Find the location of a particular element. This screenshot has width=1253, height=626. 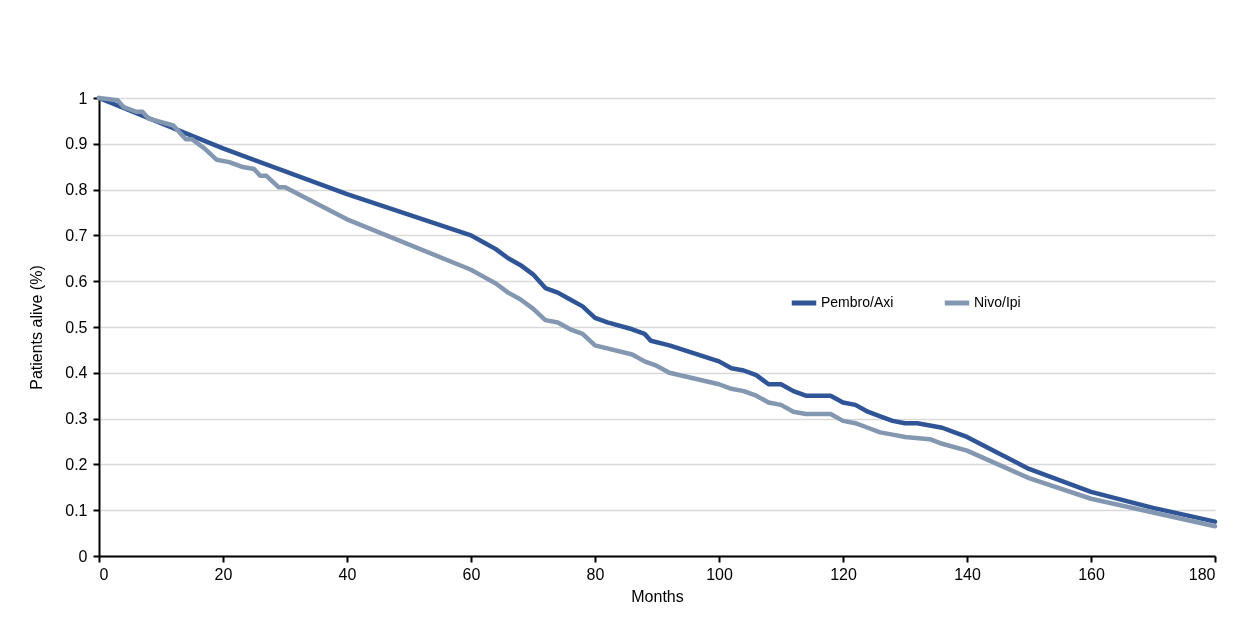

x-tick-label: 20 is located at coordinates (223, 574).